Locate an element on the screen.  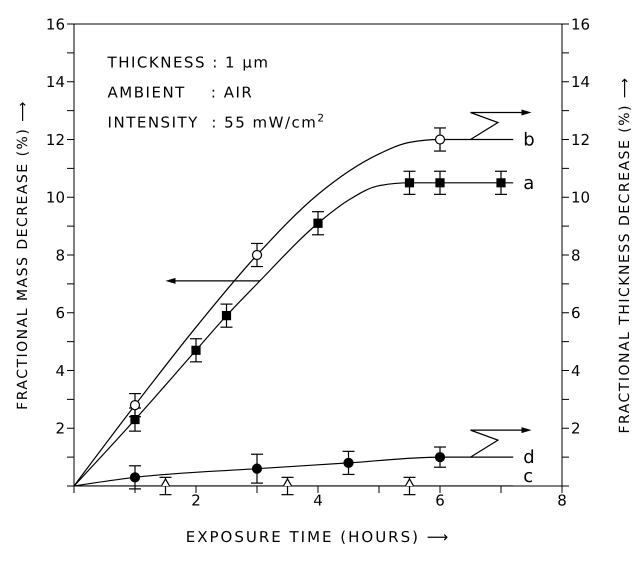
y-tick-label: 14 is located at coordinates (55, 82).